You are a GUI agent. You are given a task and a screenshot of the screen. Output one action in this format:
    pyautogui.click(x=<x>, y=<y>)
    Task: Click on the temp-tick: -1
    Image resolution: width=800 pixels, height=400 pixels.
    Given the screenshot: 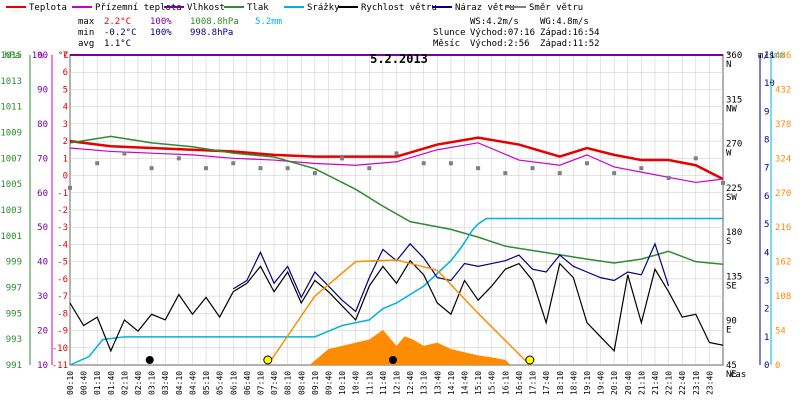 What is the action you would take?
    pyautogui.click(x=62, y=194)
    